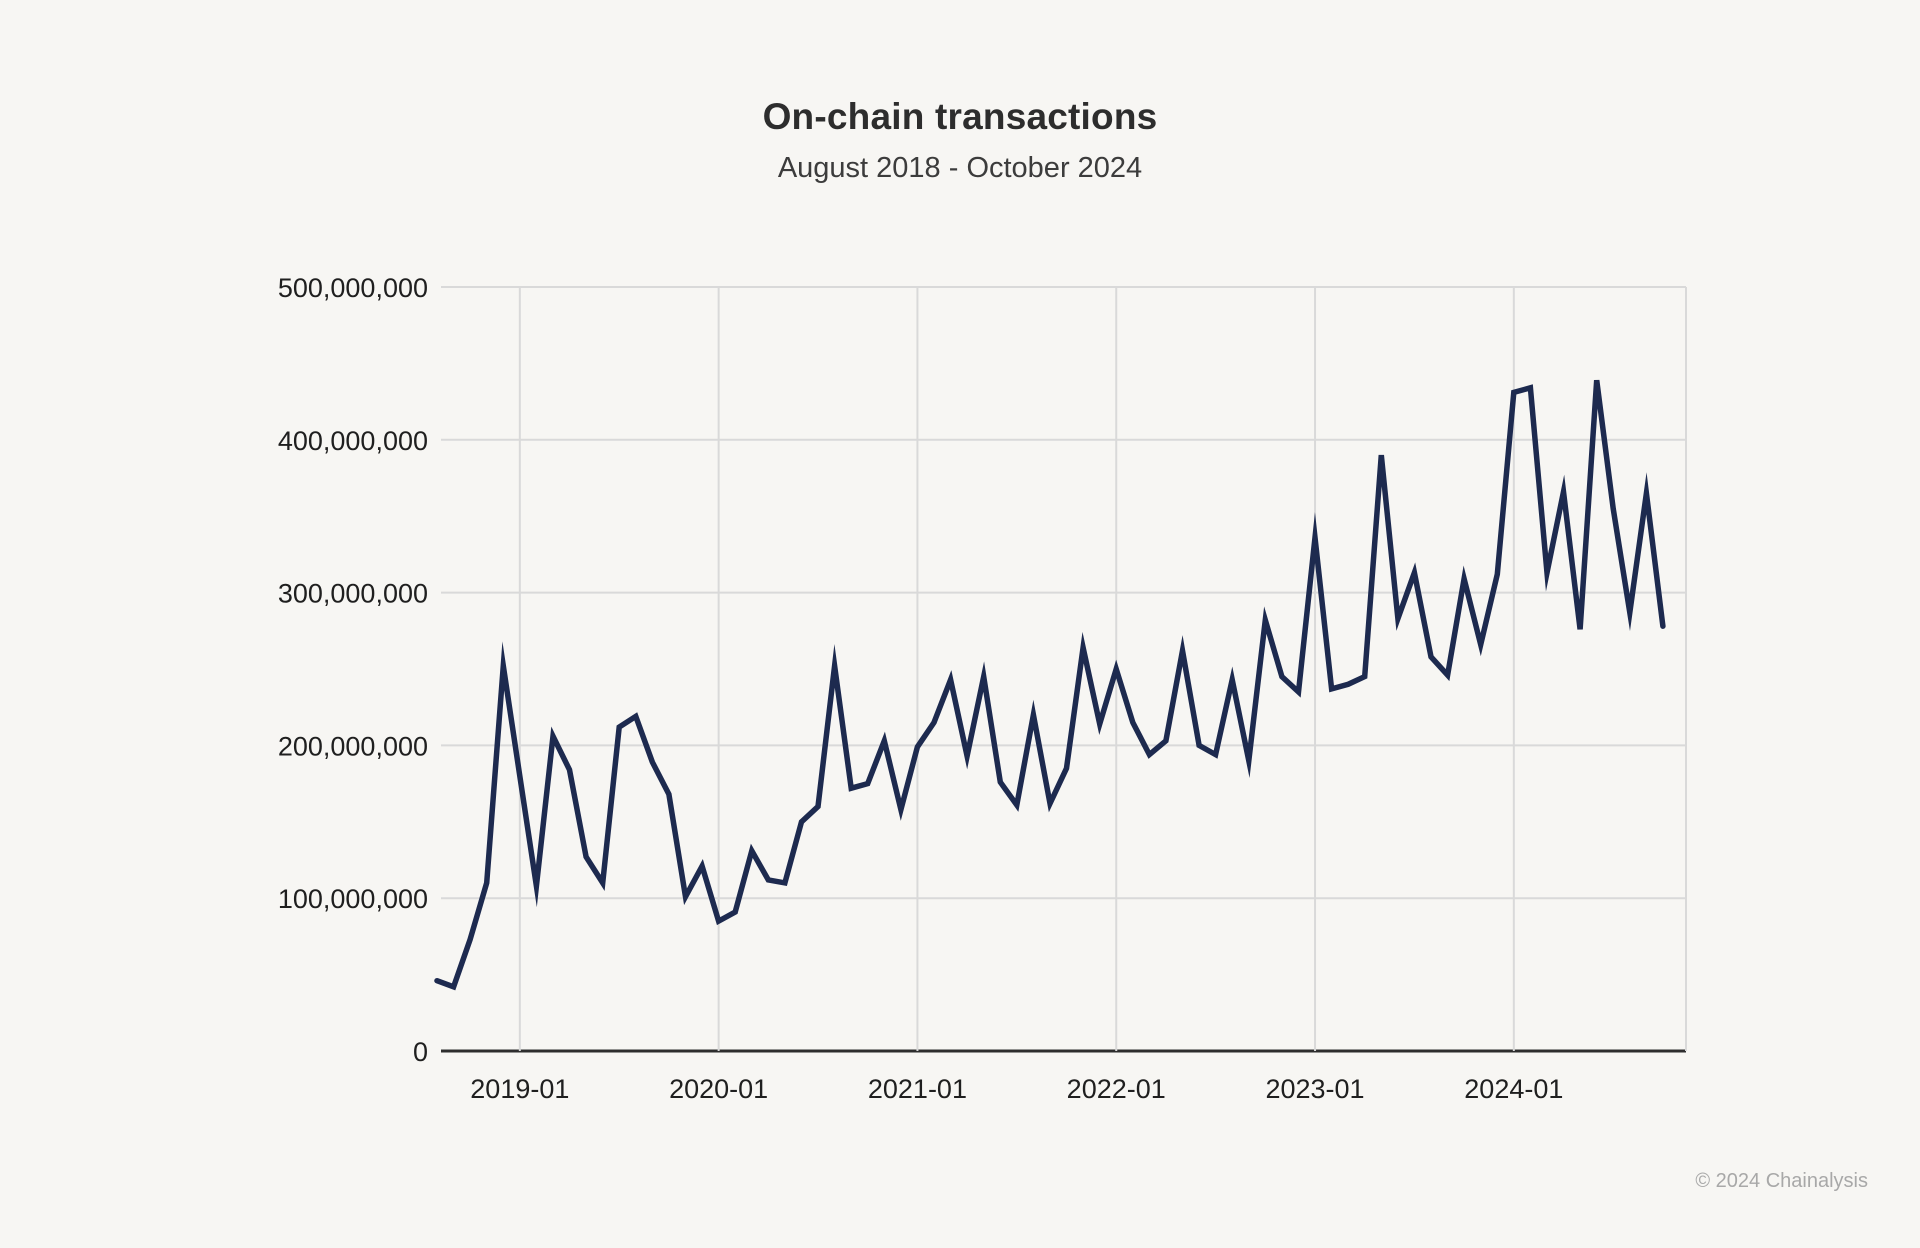  I want to click on y-tick-label: 0, so click(420, 1052).